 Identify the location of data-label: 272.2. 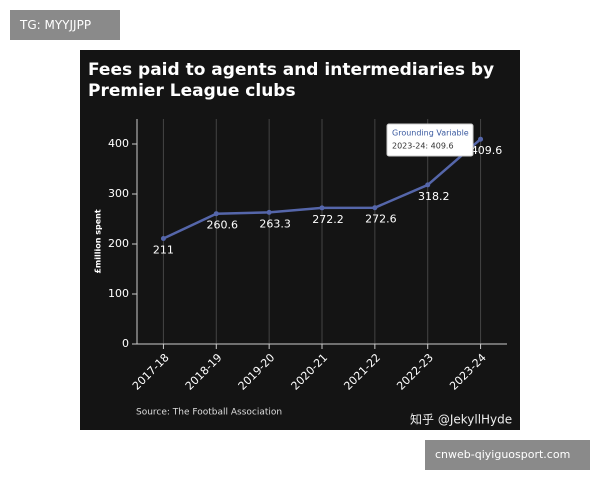
(328, 219).